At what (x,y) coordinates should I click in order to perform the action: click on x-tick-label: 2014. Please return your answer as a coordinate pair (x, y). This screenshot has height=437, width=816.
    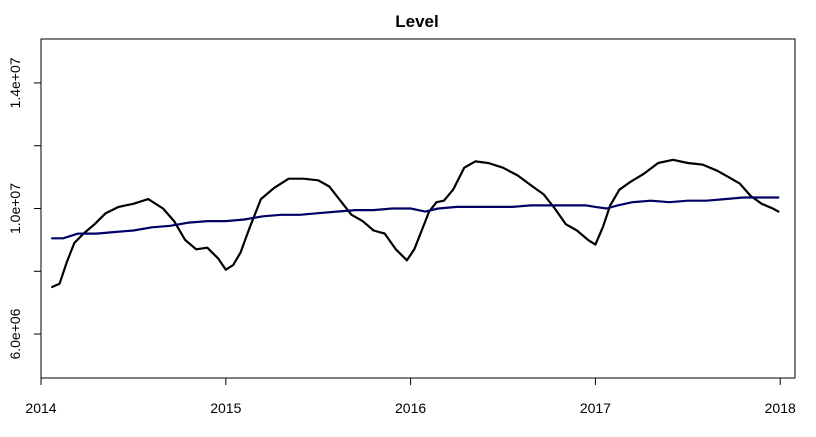
    Looking at the image, I should click on (40, 408).